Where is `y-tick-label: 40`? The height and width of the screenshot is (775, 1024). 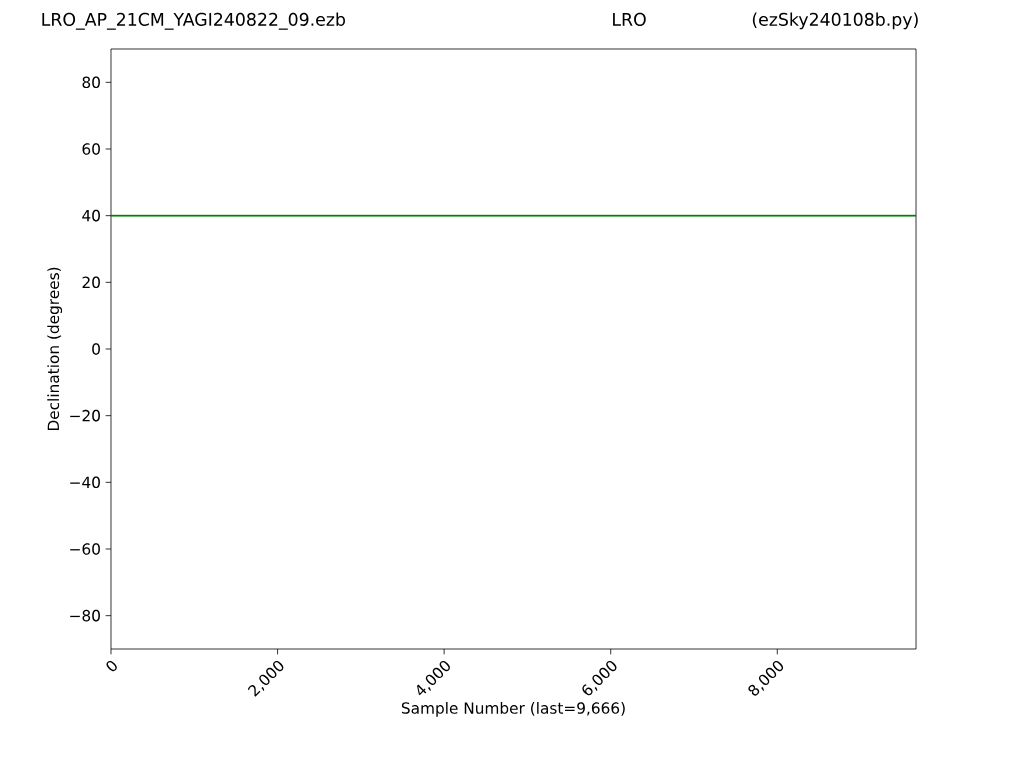
y-tick-label: 40 is located at coordinates (91, 215).